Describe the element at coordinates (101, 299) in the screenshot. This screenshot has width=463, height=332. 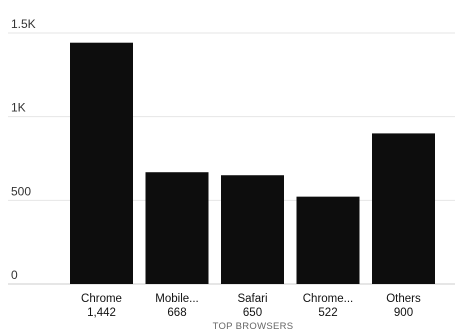
I see `x-tick-label: Chrome` at that location.